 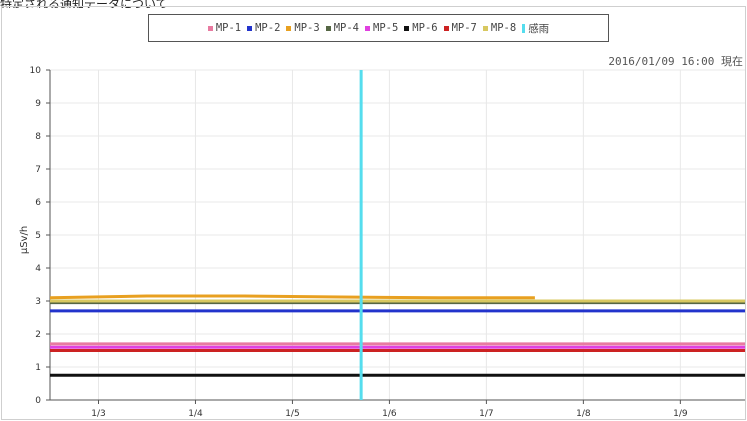 I want to click on x-tick-label: 1/5, so click(x=292, y=414).